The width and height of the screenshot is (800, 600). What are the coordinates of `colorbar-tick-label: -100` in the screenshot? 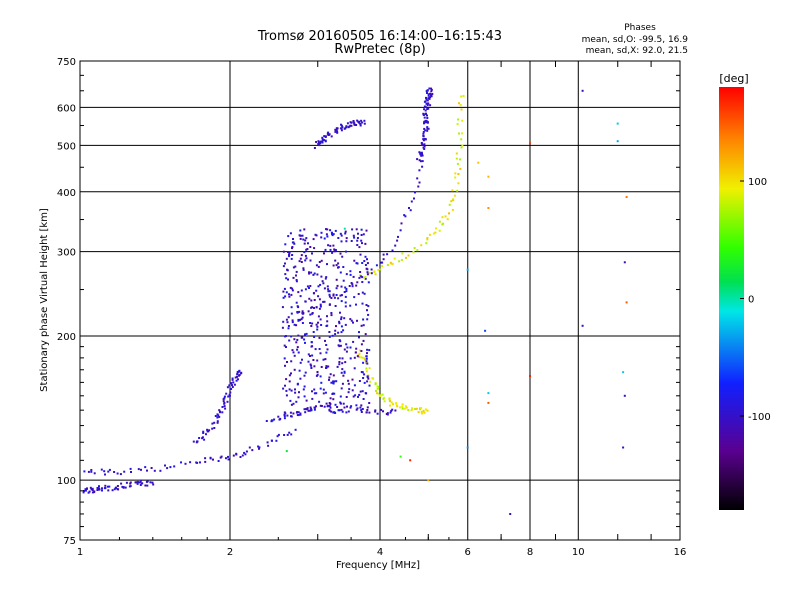 It's located at (759, 417).